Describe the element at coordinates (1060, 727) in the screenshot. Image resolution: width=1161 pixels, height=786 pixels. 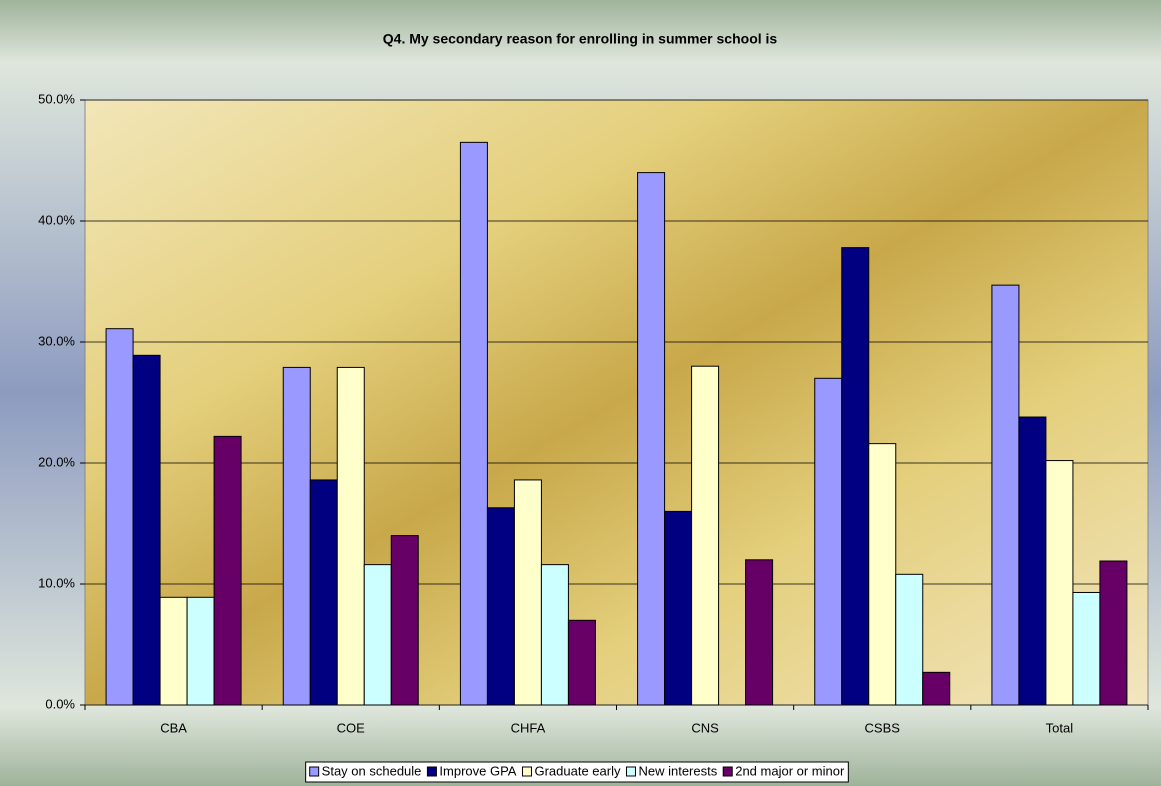
I see `x-tick-label: Total` at that location.